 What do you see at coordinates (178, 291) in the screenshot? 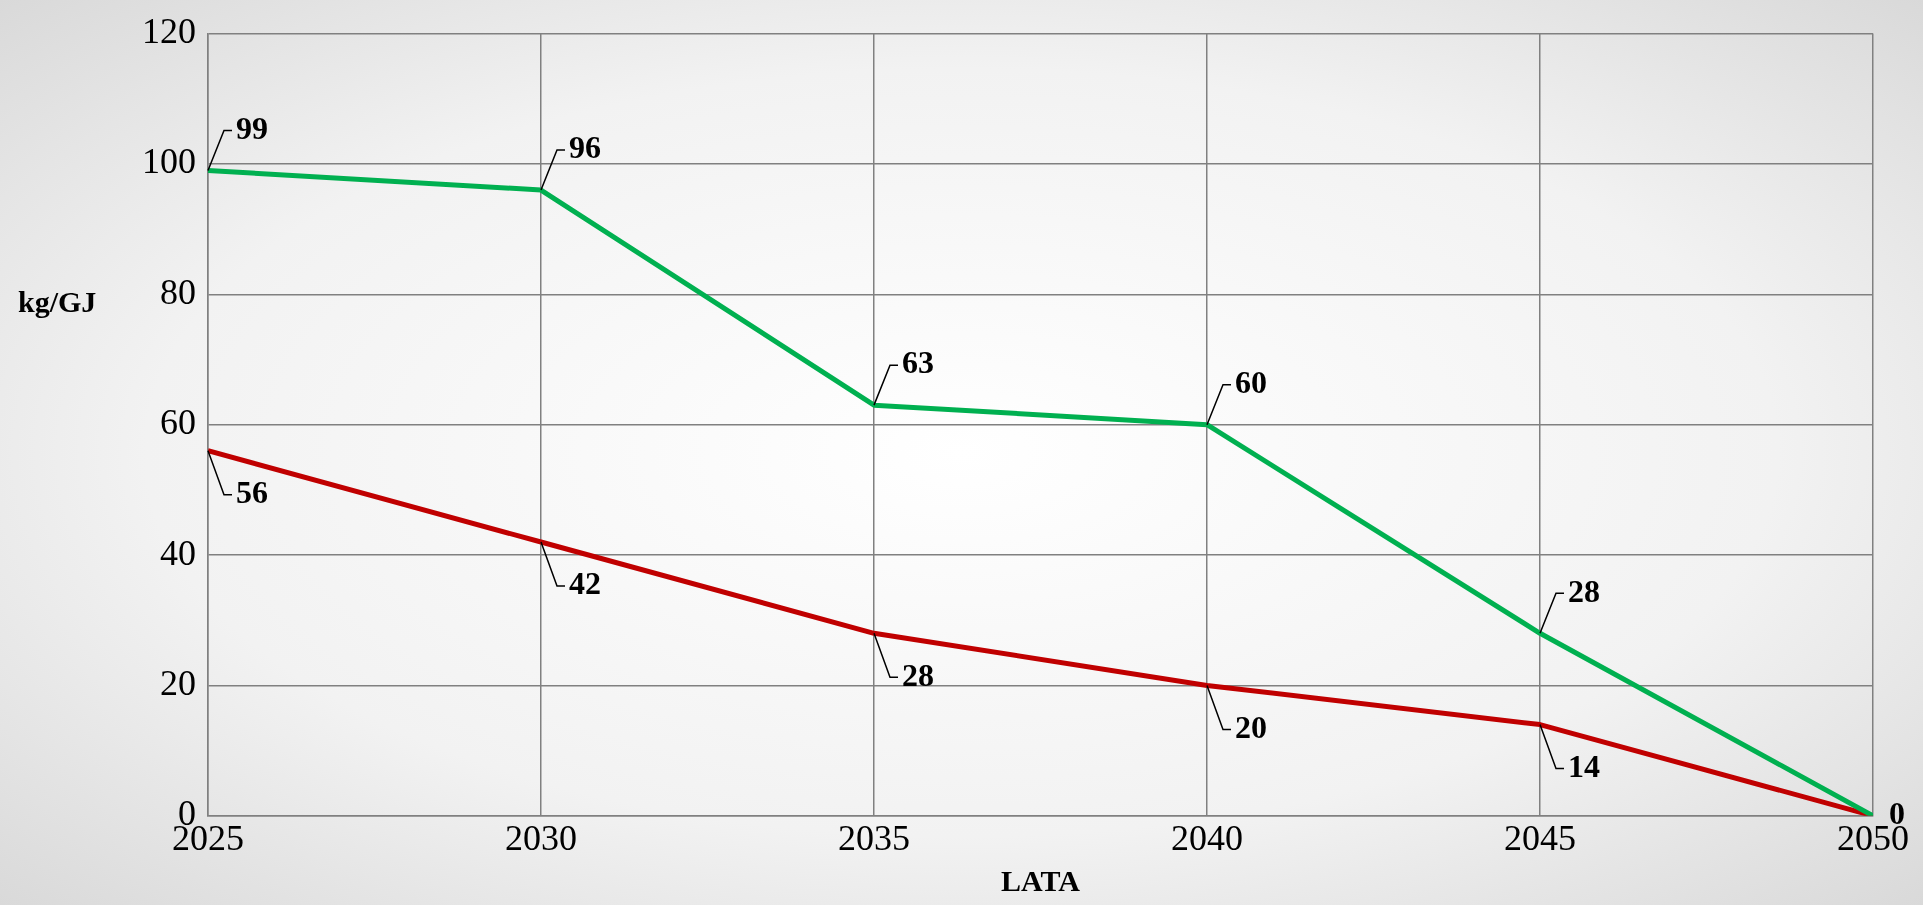
I see `y-tick-label: 80` at bounding box center [178, 291].